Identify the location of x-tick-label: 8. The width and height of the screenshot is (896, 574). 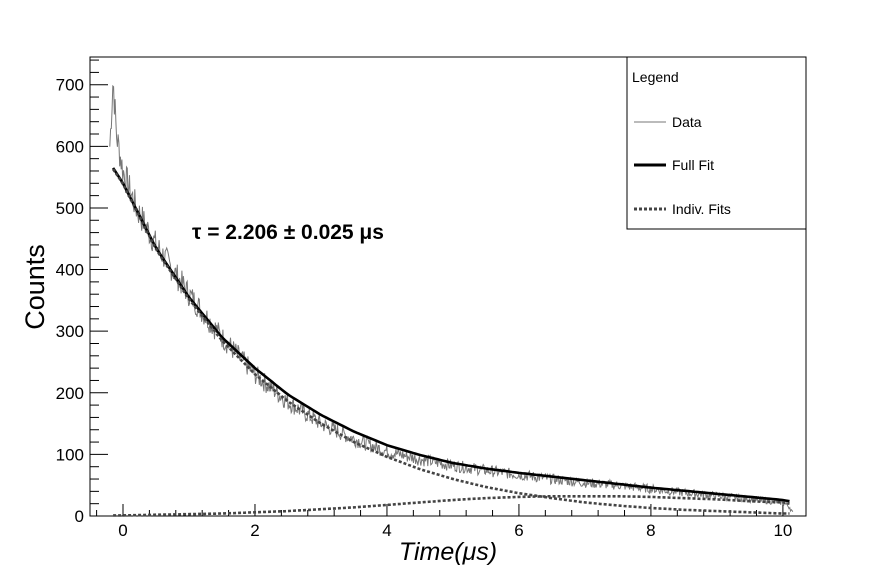
(650, 530).